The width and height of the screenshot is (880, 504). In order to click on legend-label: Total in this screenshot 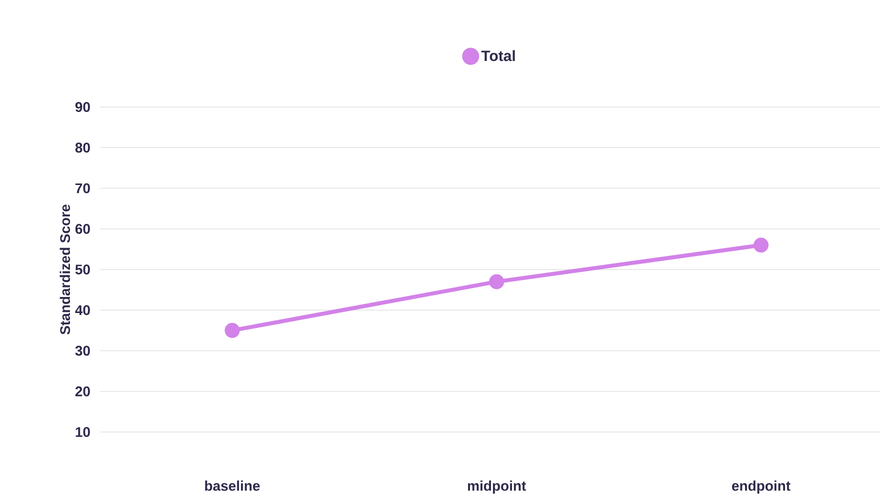, I will do `click(498, 56)`.